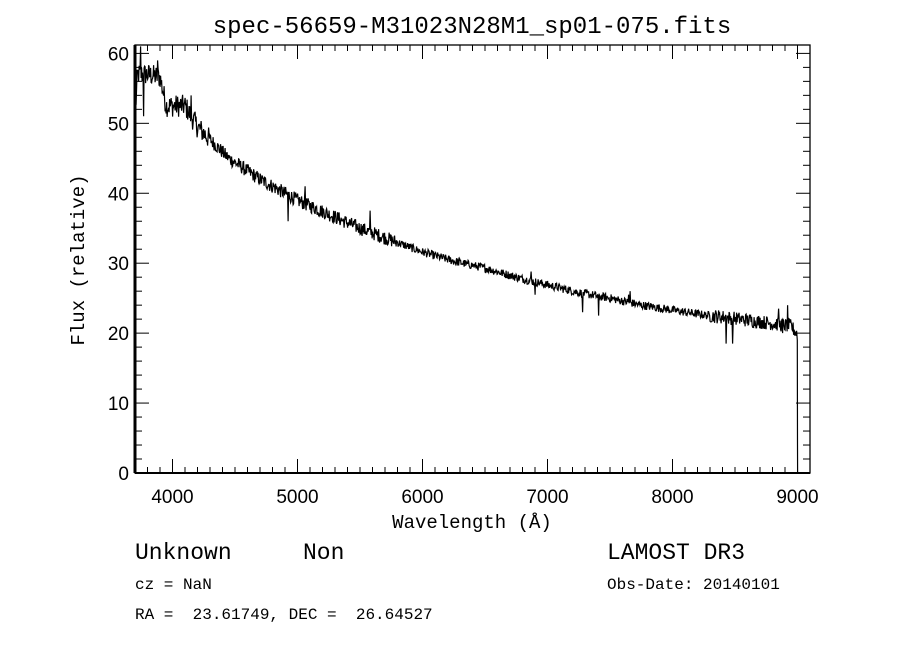  I want to click on x-tick-label: 5000, so click(297, 497).